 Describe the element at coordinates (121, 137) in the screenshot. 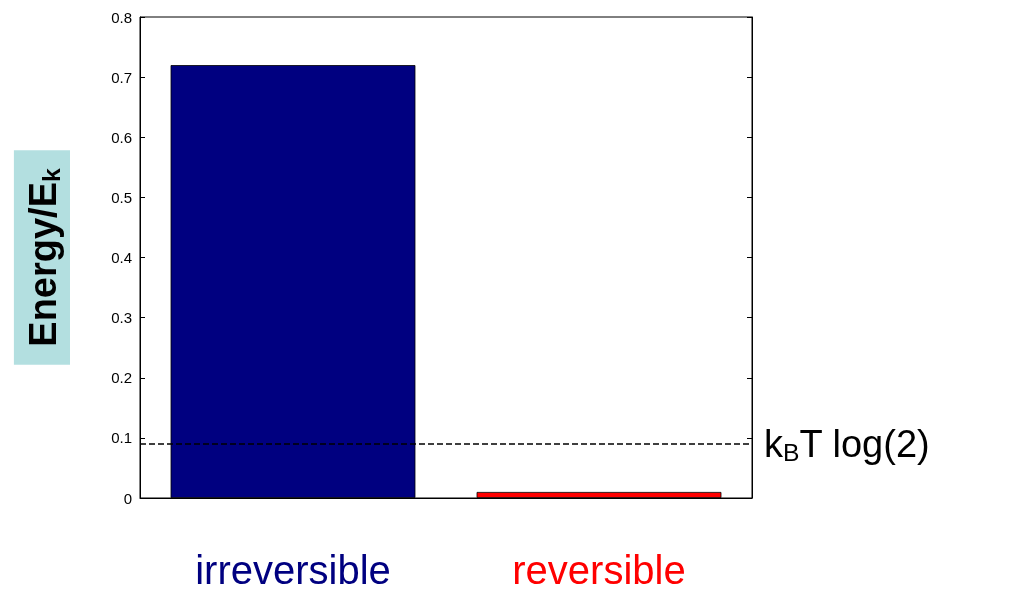

I see `y-tick-label: 0.6` at that location.